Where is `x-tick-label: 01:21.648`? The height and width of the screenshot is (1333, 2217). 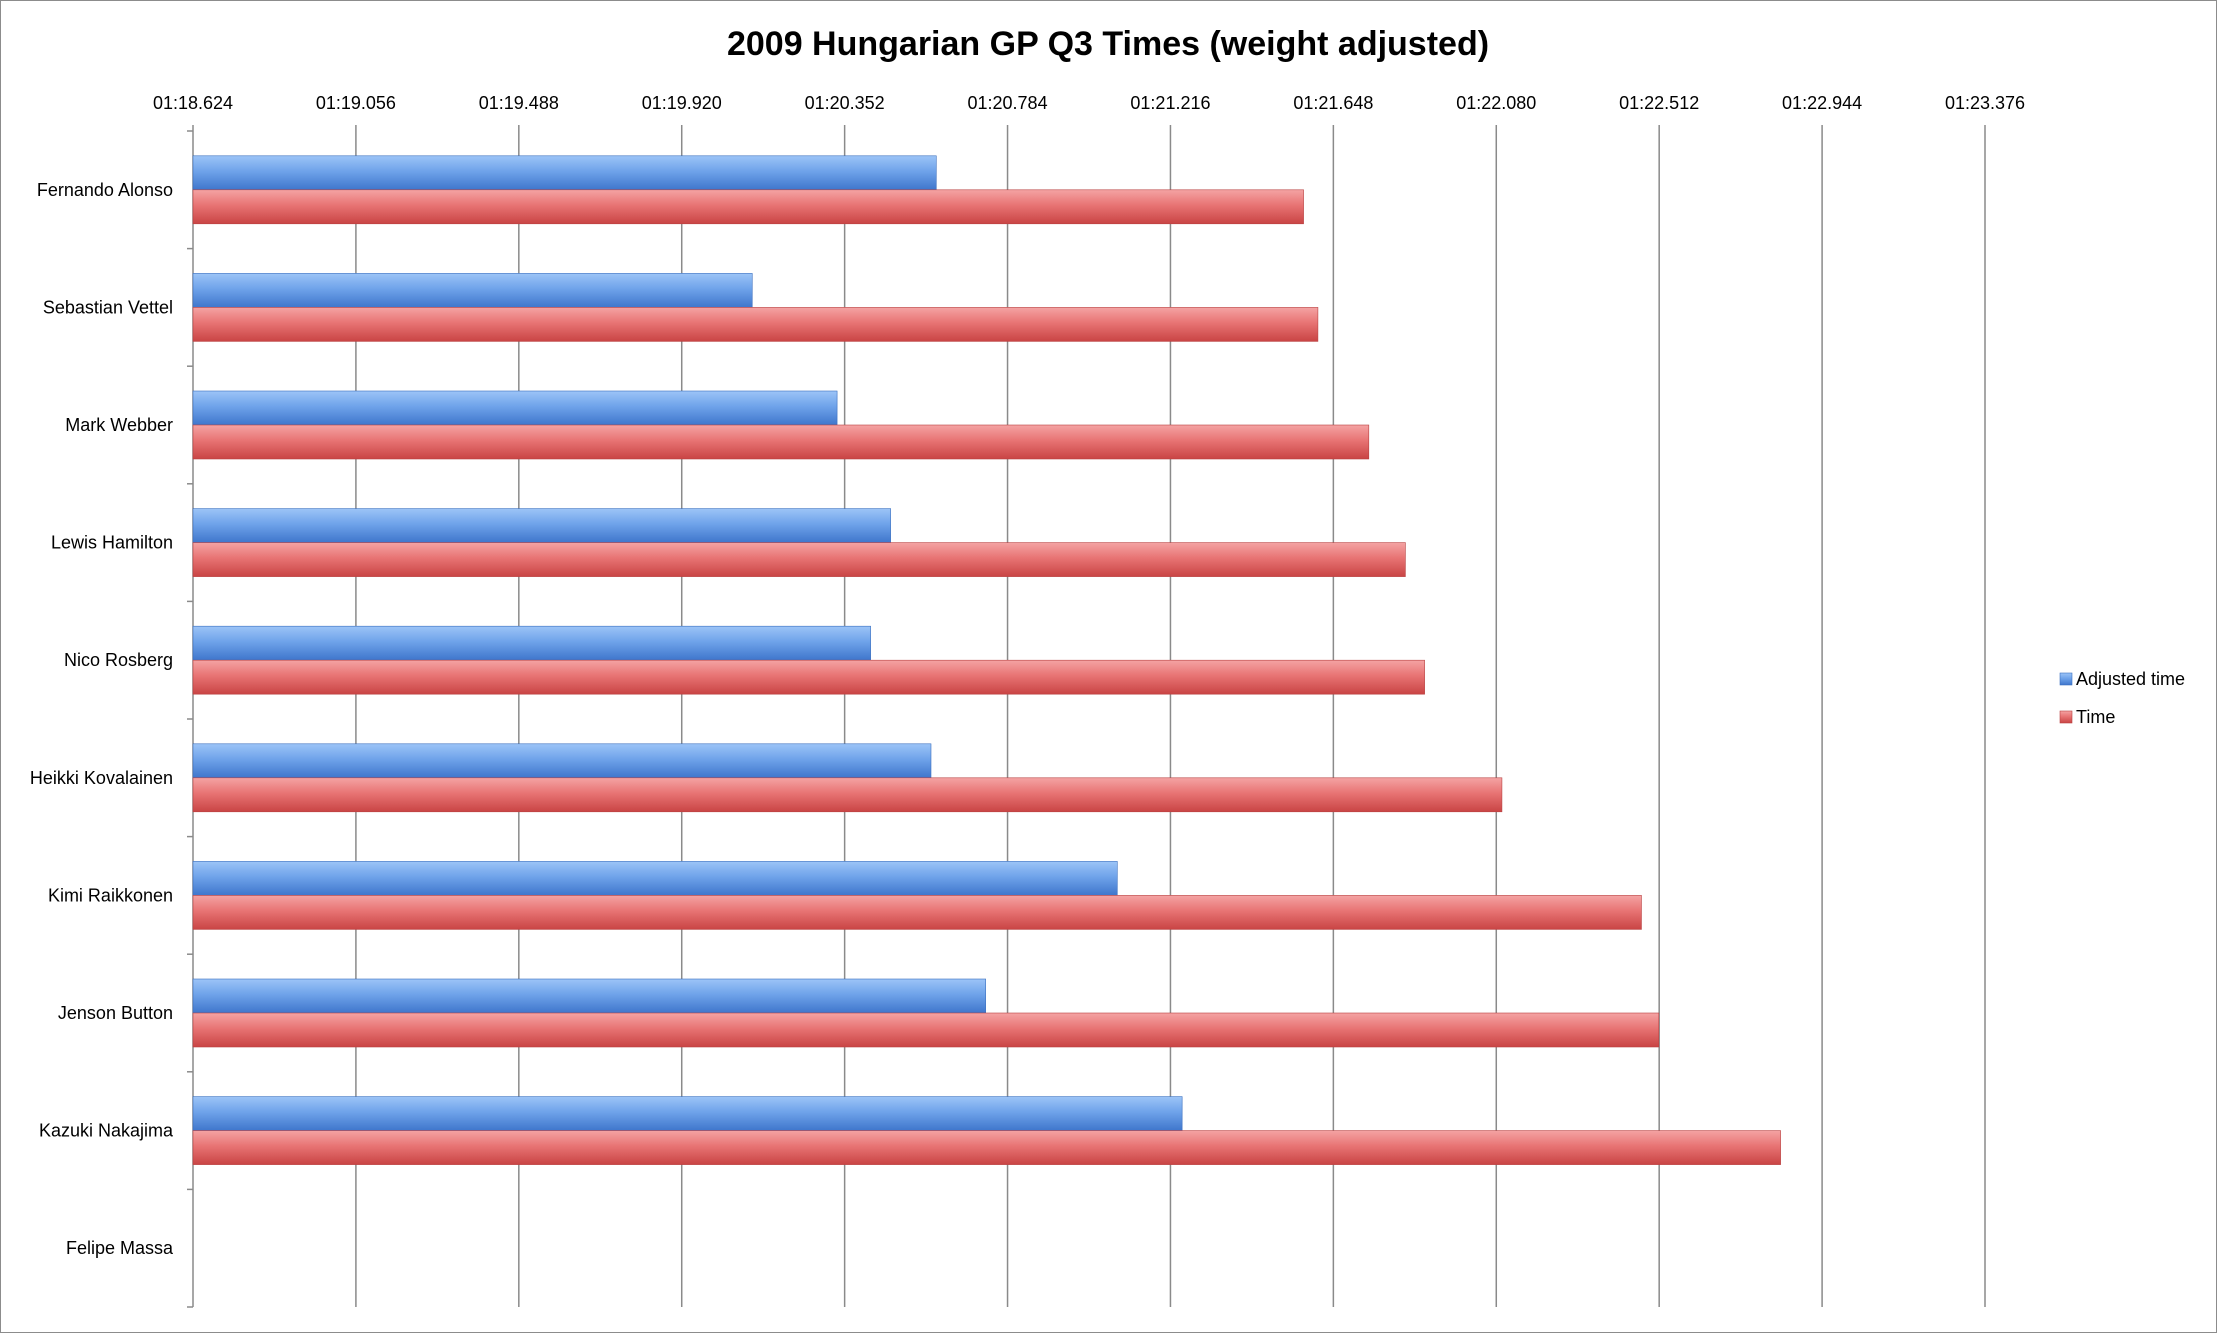 x-tick-label: 01:21.648 is located at coordinates (1333, 103).